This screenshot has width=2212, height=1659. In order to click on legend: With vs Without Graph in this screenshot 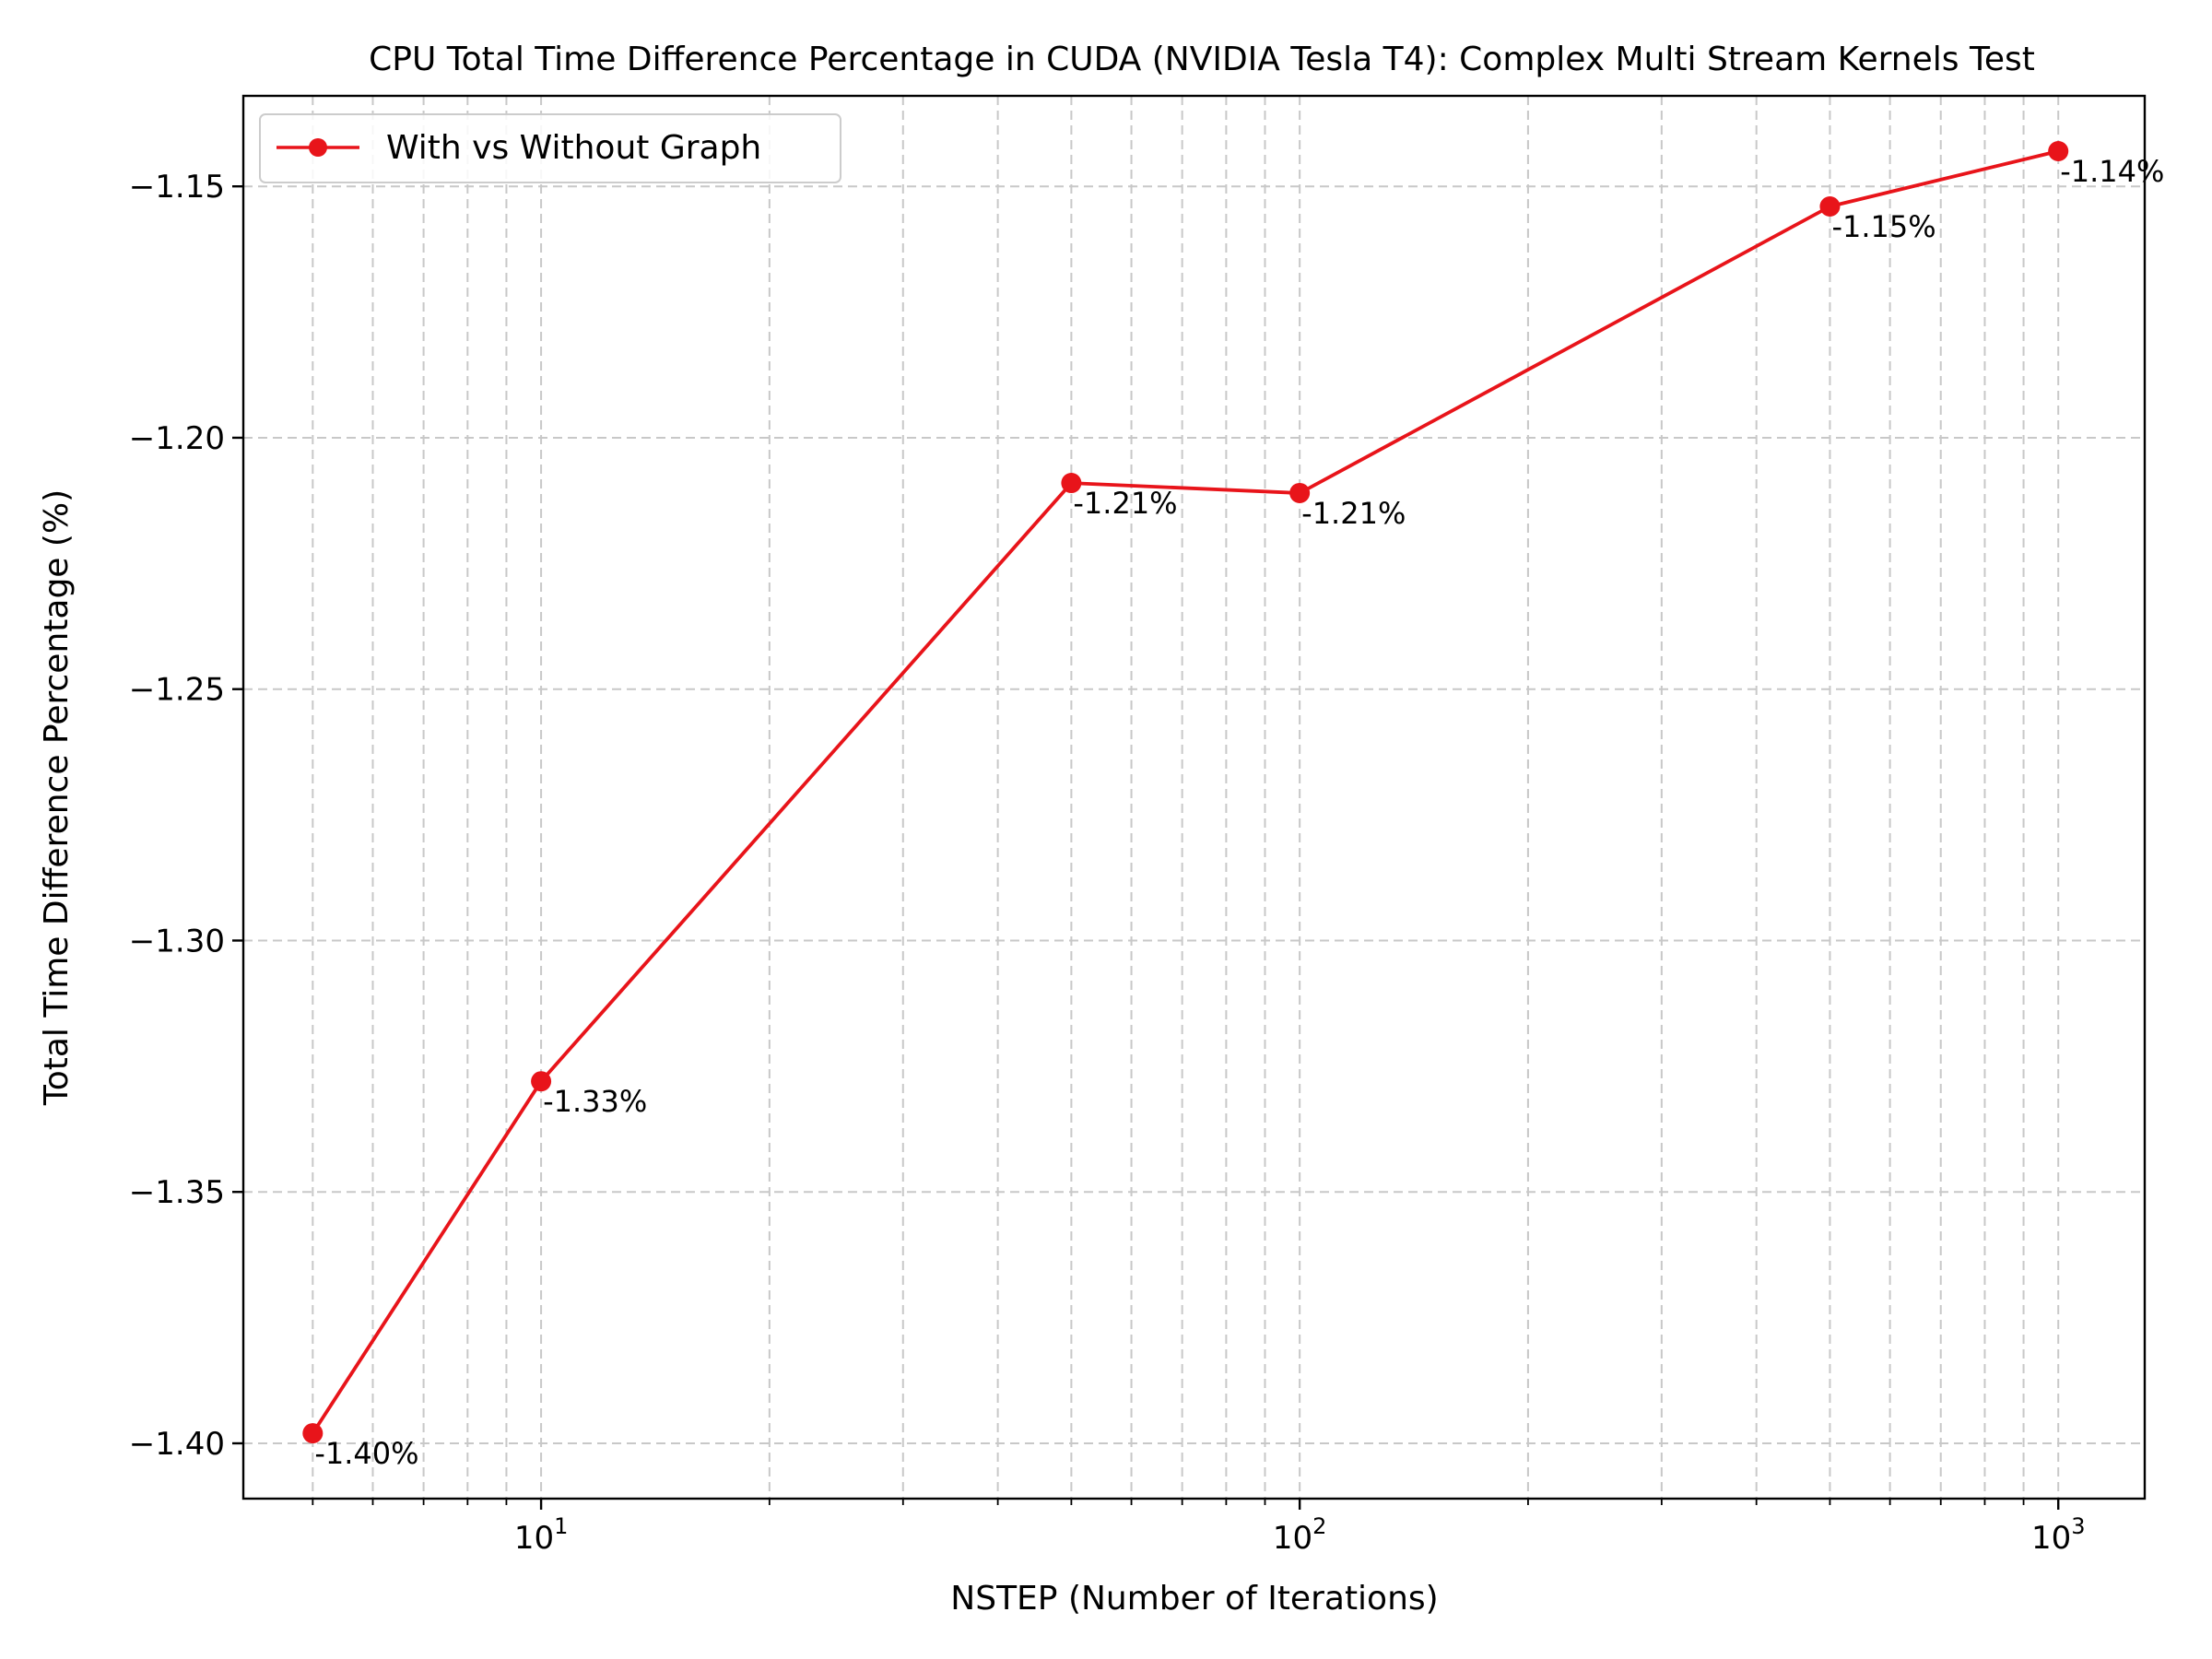, I will do `click(550, 148)`.